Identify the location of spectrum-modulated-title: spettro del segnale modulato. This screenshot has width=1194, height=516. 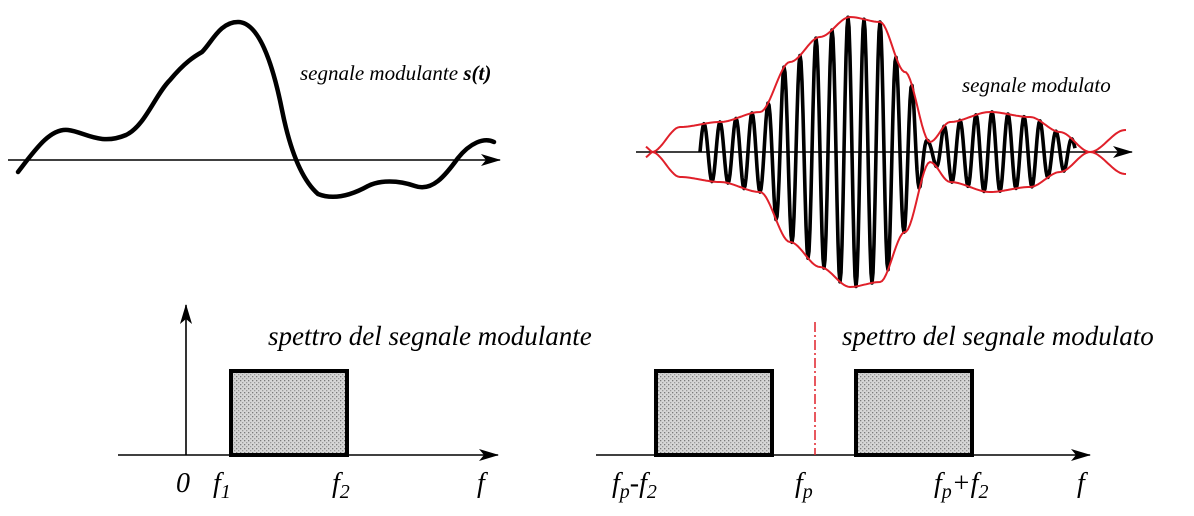
(998, 336).